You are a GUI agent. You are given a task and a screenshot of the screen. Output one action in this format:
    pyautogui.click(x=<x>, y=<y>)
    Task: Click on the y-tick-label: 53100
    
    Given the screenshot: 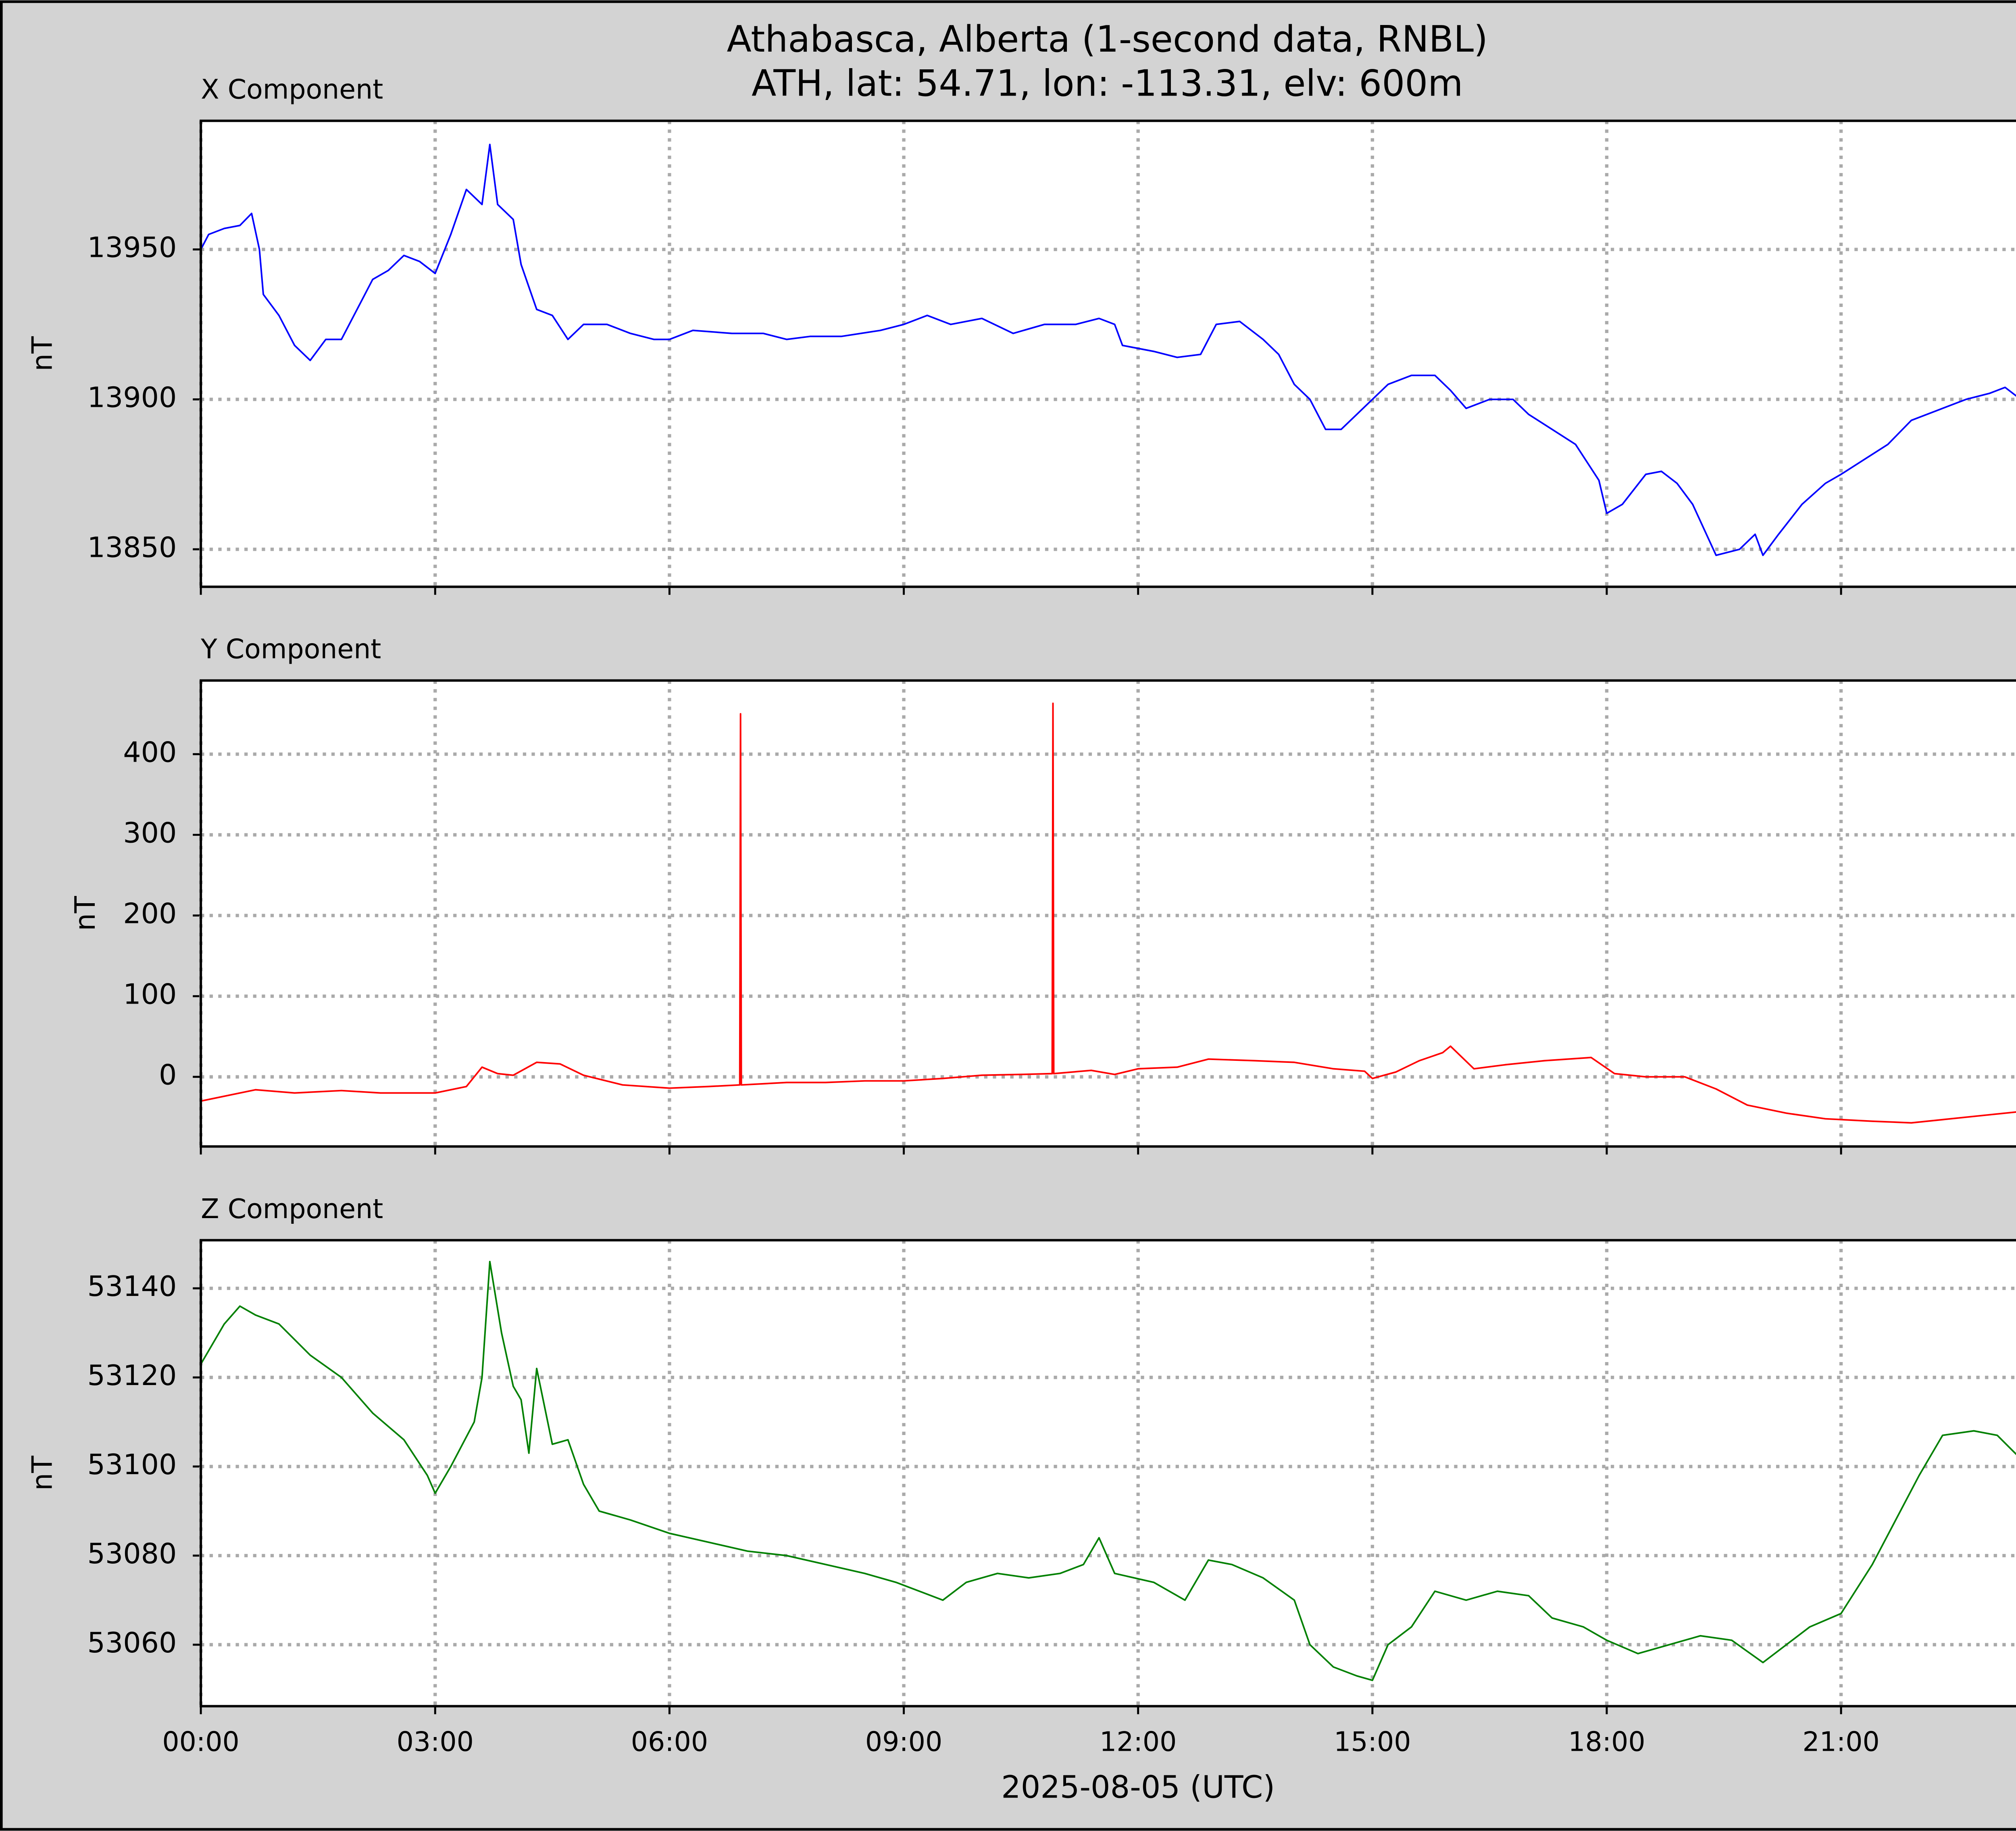 What is the action you would take?
    pyautogui.click(x=132, y=1464)
    